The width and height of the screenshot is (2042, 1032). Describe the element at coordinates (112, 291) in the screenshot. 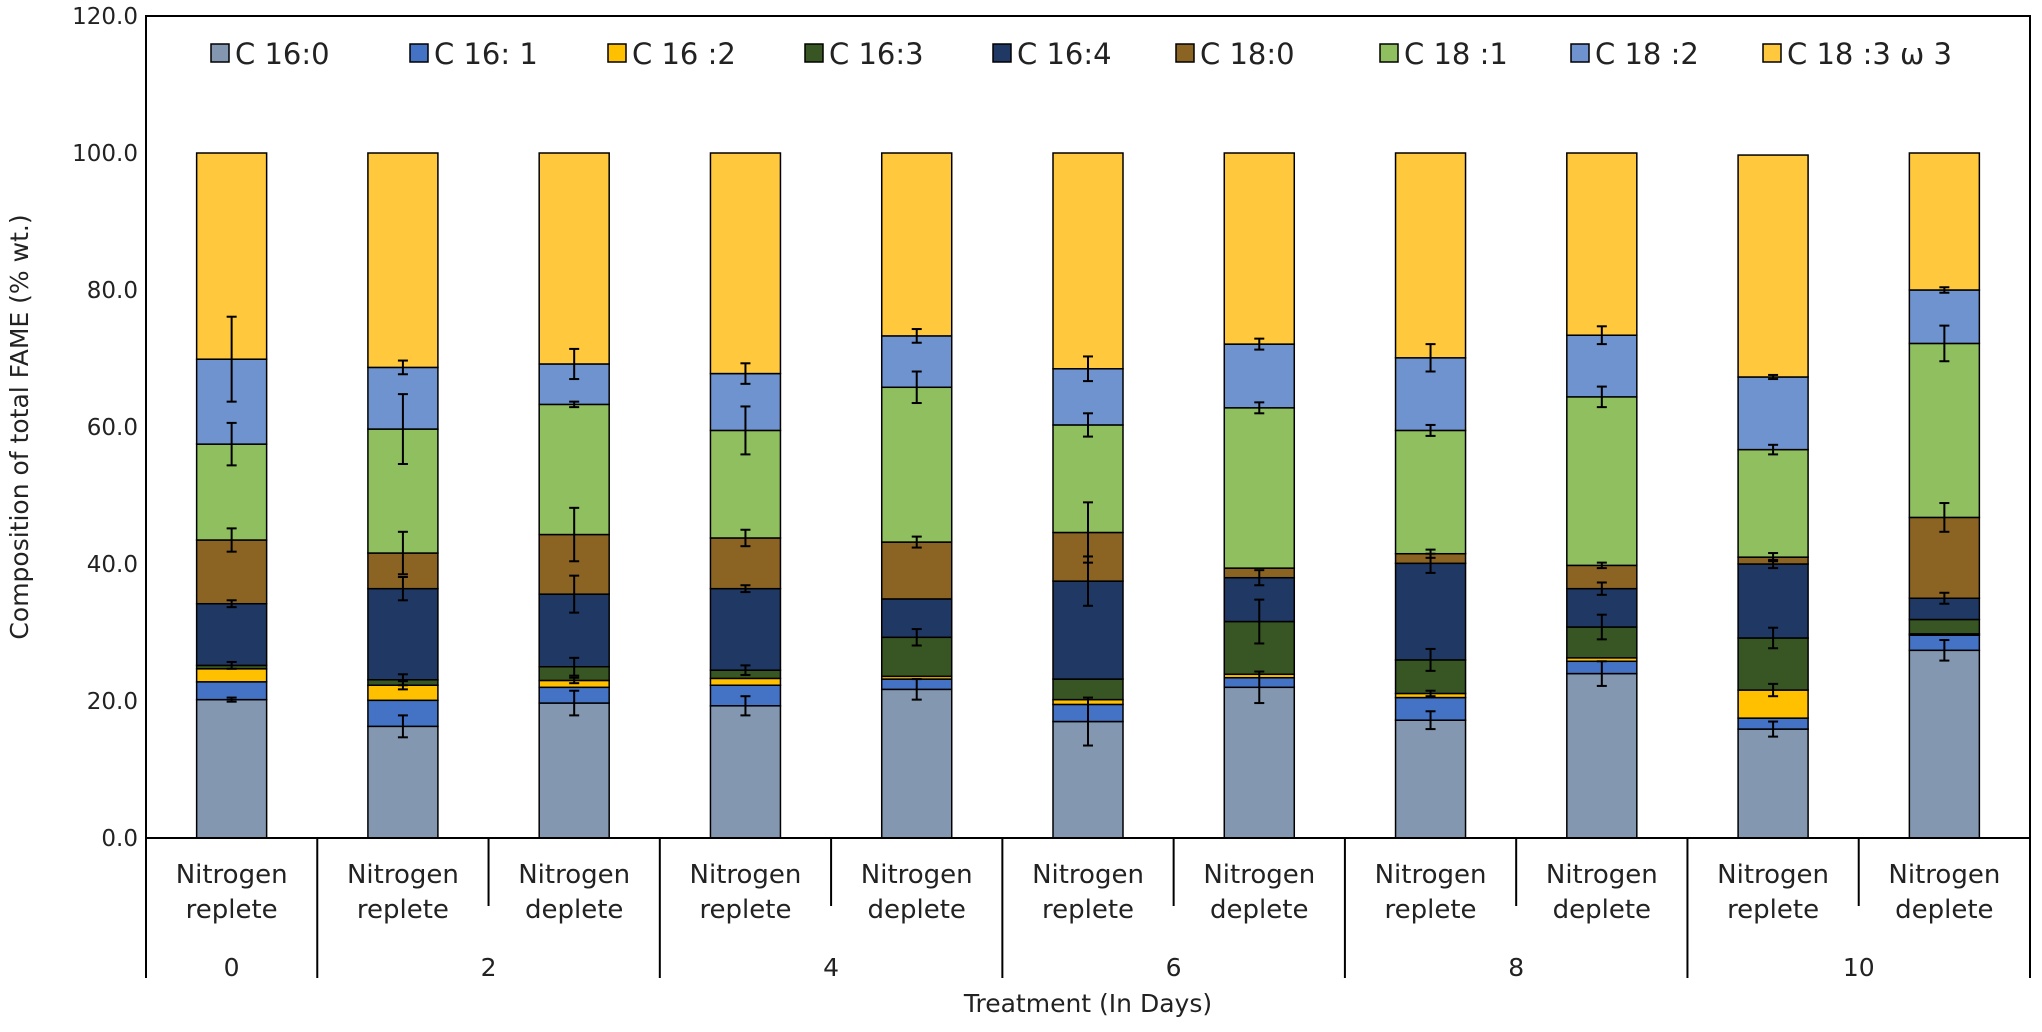

I see `y-tick-label: 80.0` at that location.